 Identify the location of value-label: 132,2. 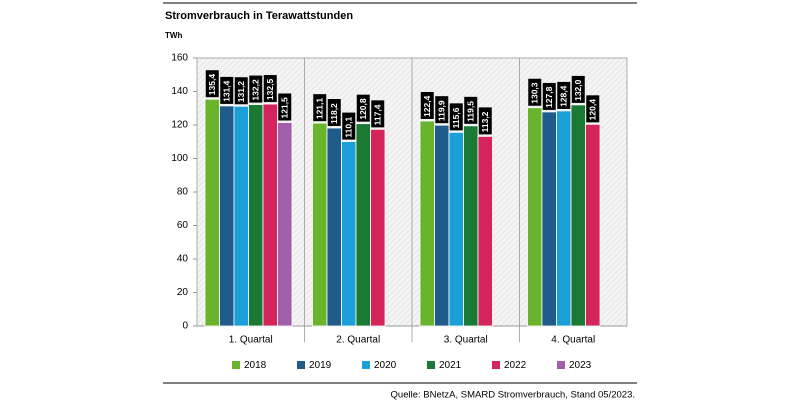
(256, 89).